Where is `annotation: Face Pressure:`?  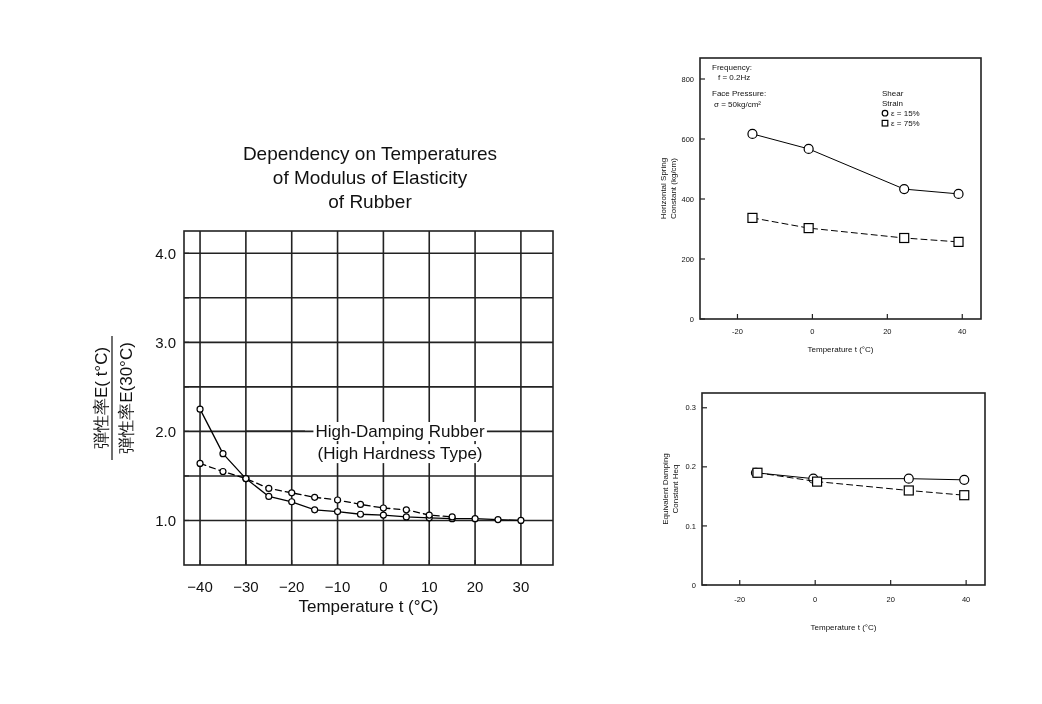
annotation: Face Pressure: is located at coordinates (739, 93).